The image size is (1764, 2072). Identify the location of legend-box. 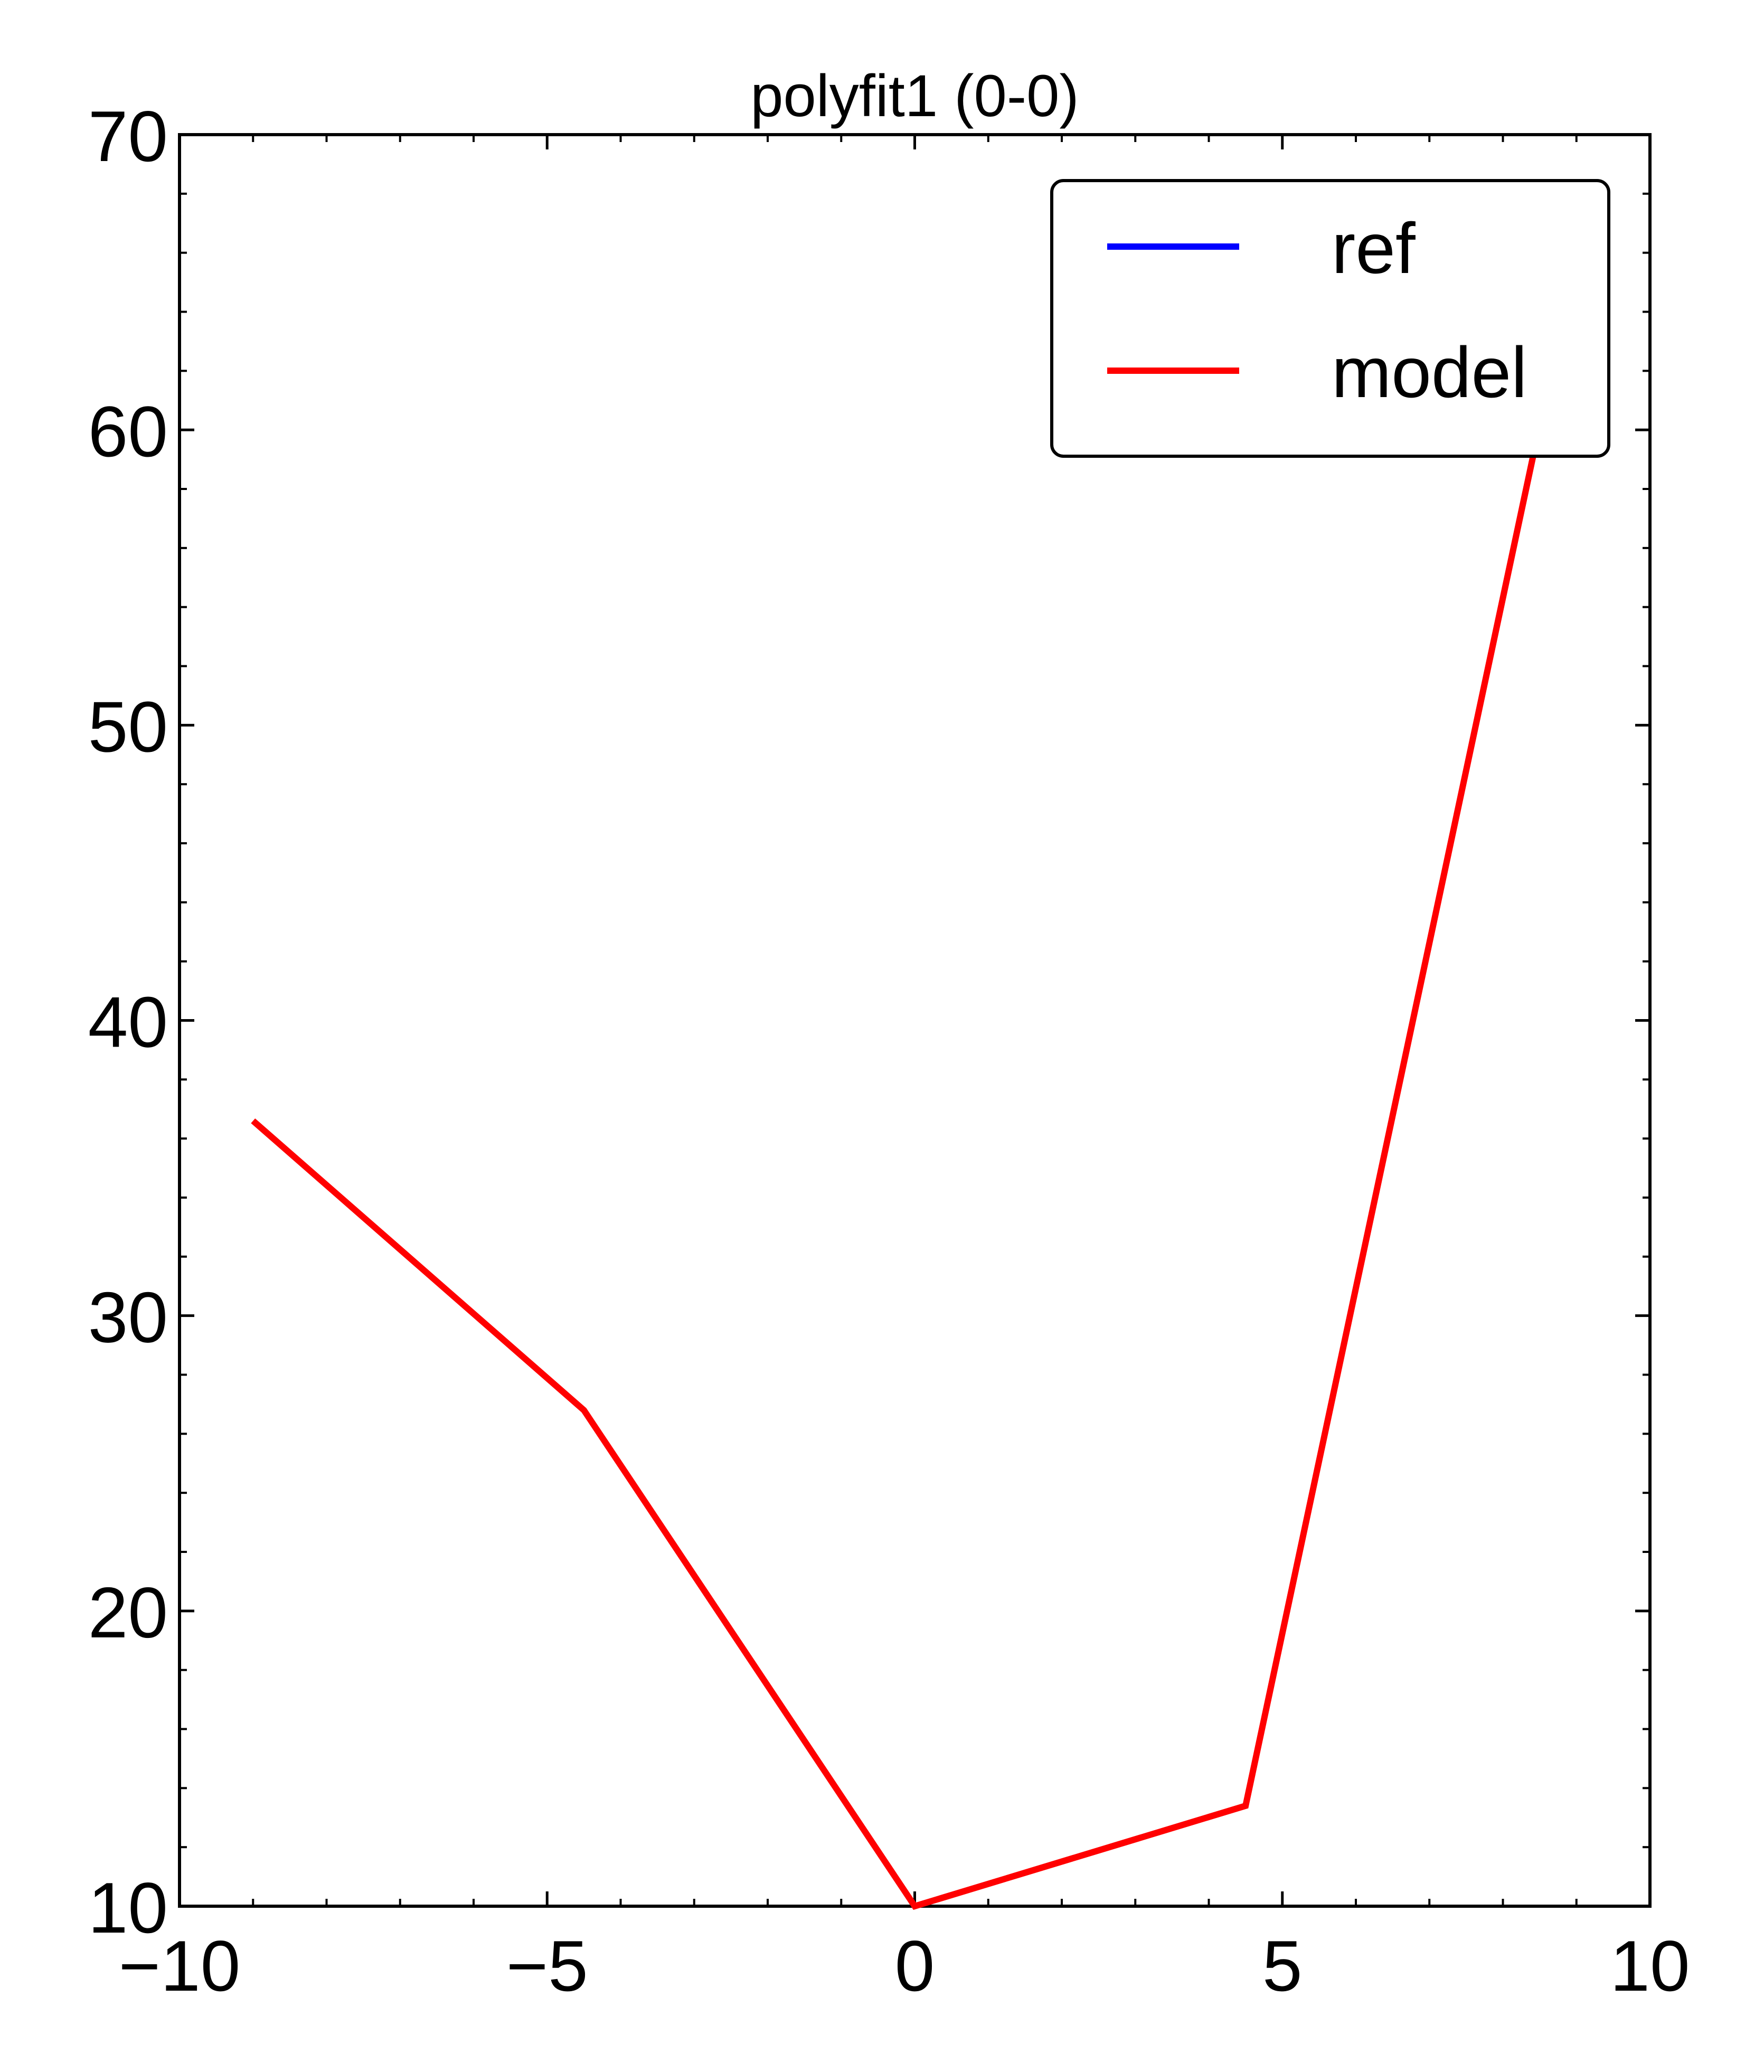
(1330, 318).